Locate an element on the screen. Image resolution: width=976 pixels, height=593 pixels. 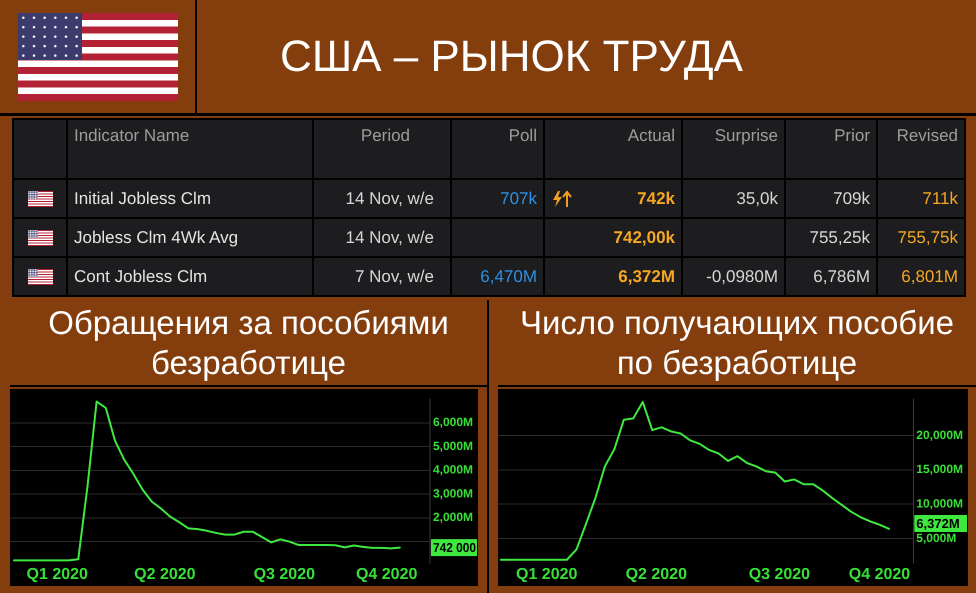
text: 6,372M is located at coordinates (646, 276).